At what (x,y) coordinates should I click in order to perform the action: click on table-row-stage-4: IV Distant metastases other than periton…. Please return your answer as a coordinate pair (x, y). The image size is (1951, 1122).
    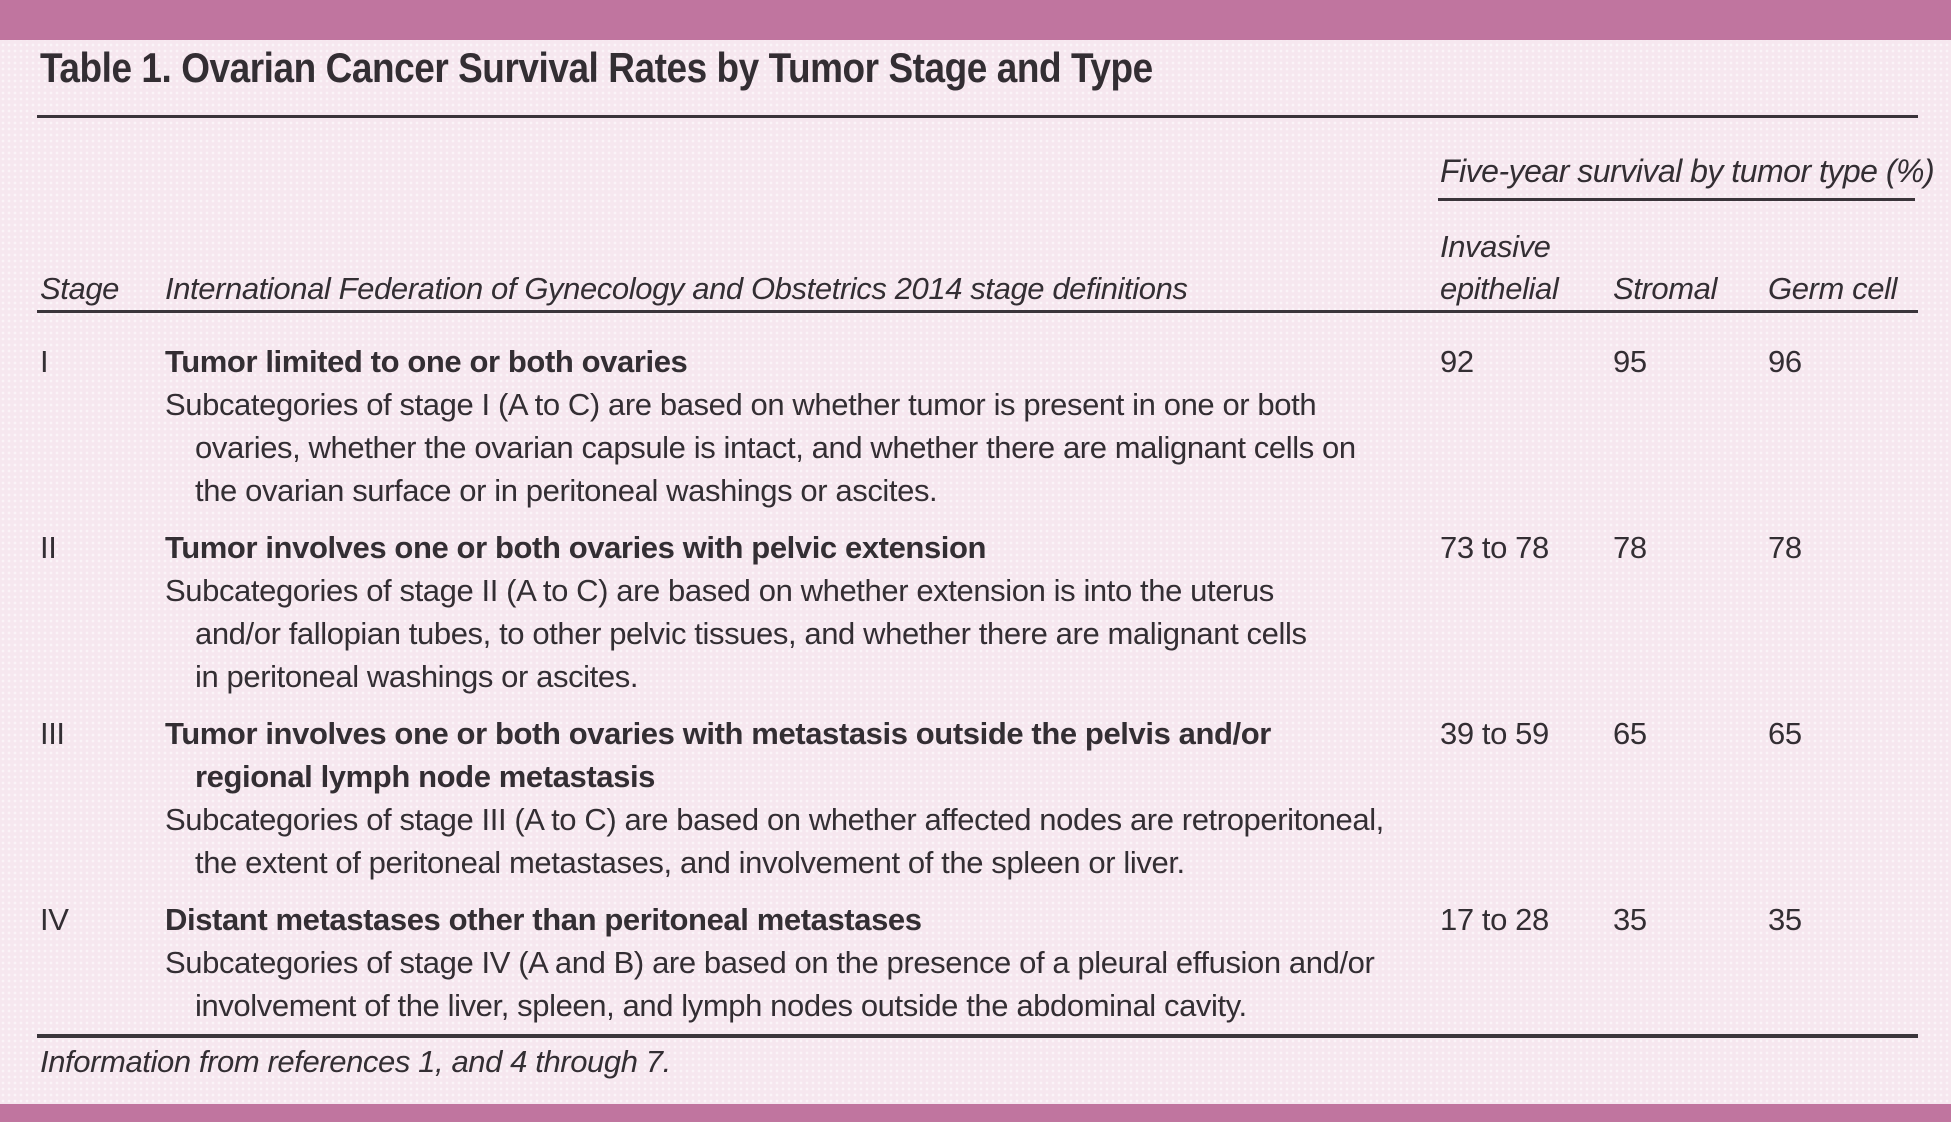
    Looking at the image, I should click on (979, 962).